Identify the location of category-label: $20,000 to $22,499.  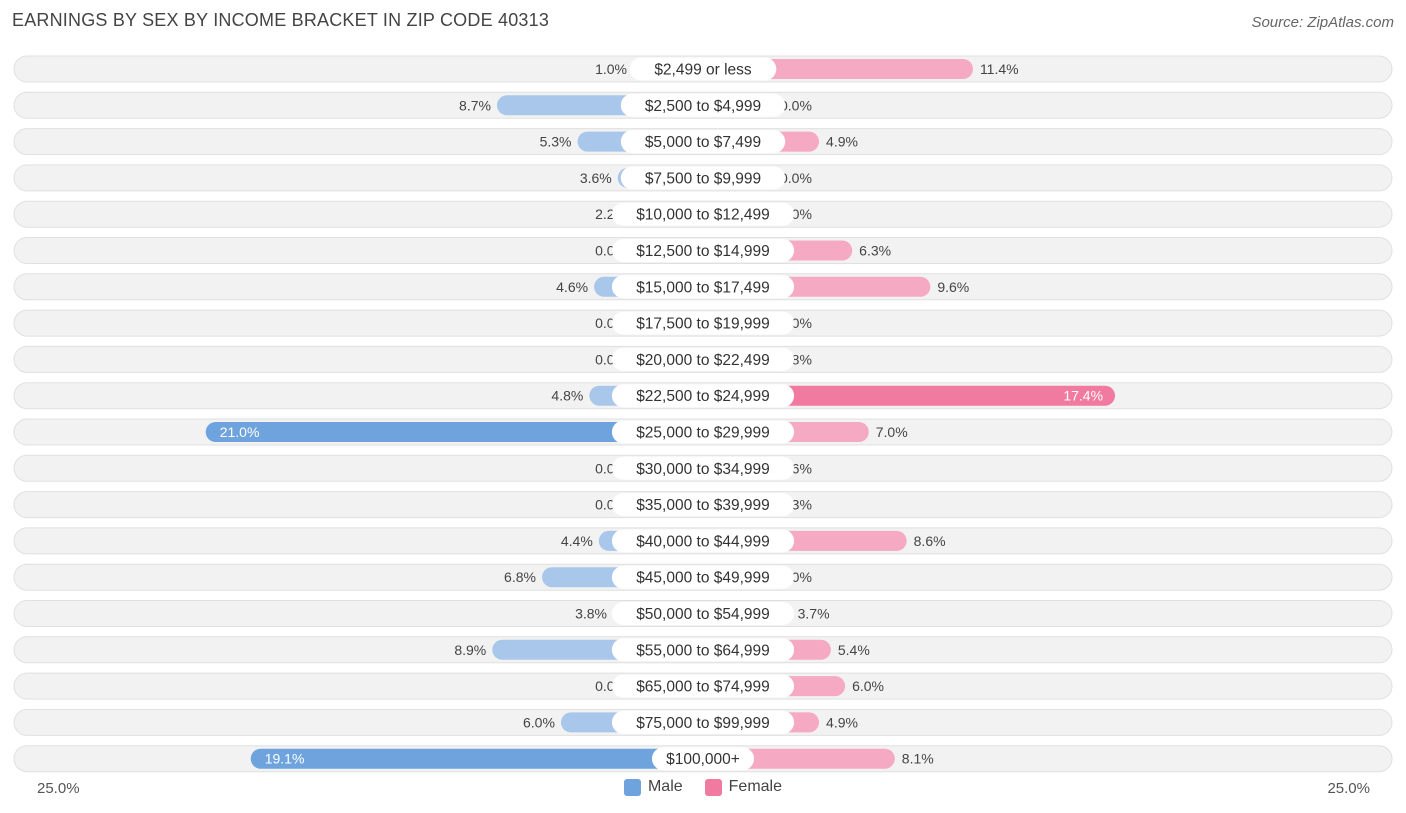
(703, 360).